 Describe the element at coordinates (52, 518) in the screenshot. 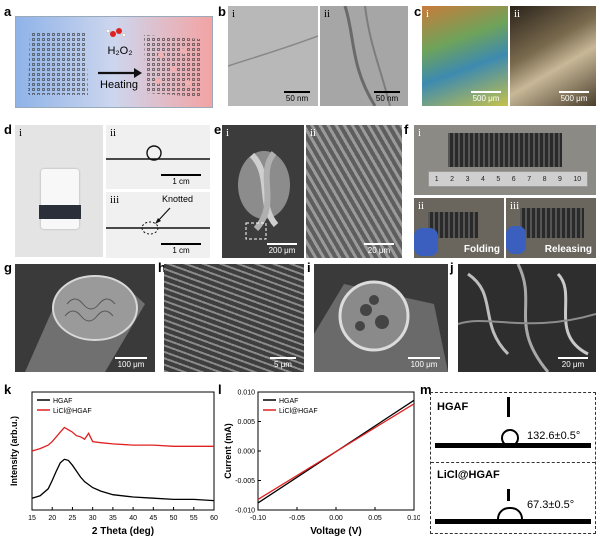

I see `x-tick-label: 20` at that location.